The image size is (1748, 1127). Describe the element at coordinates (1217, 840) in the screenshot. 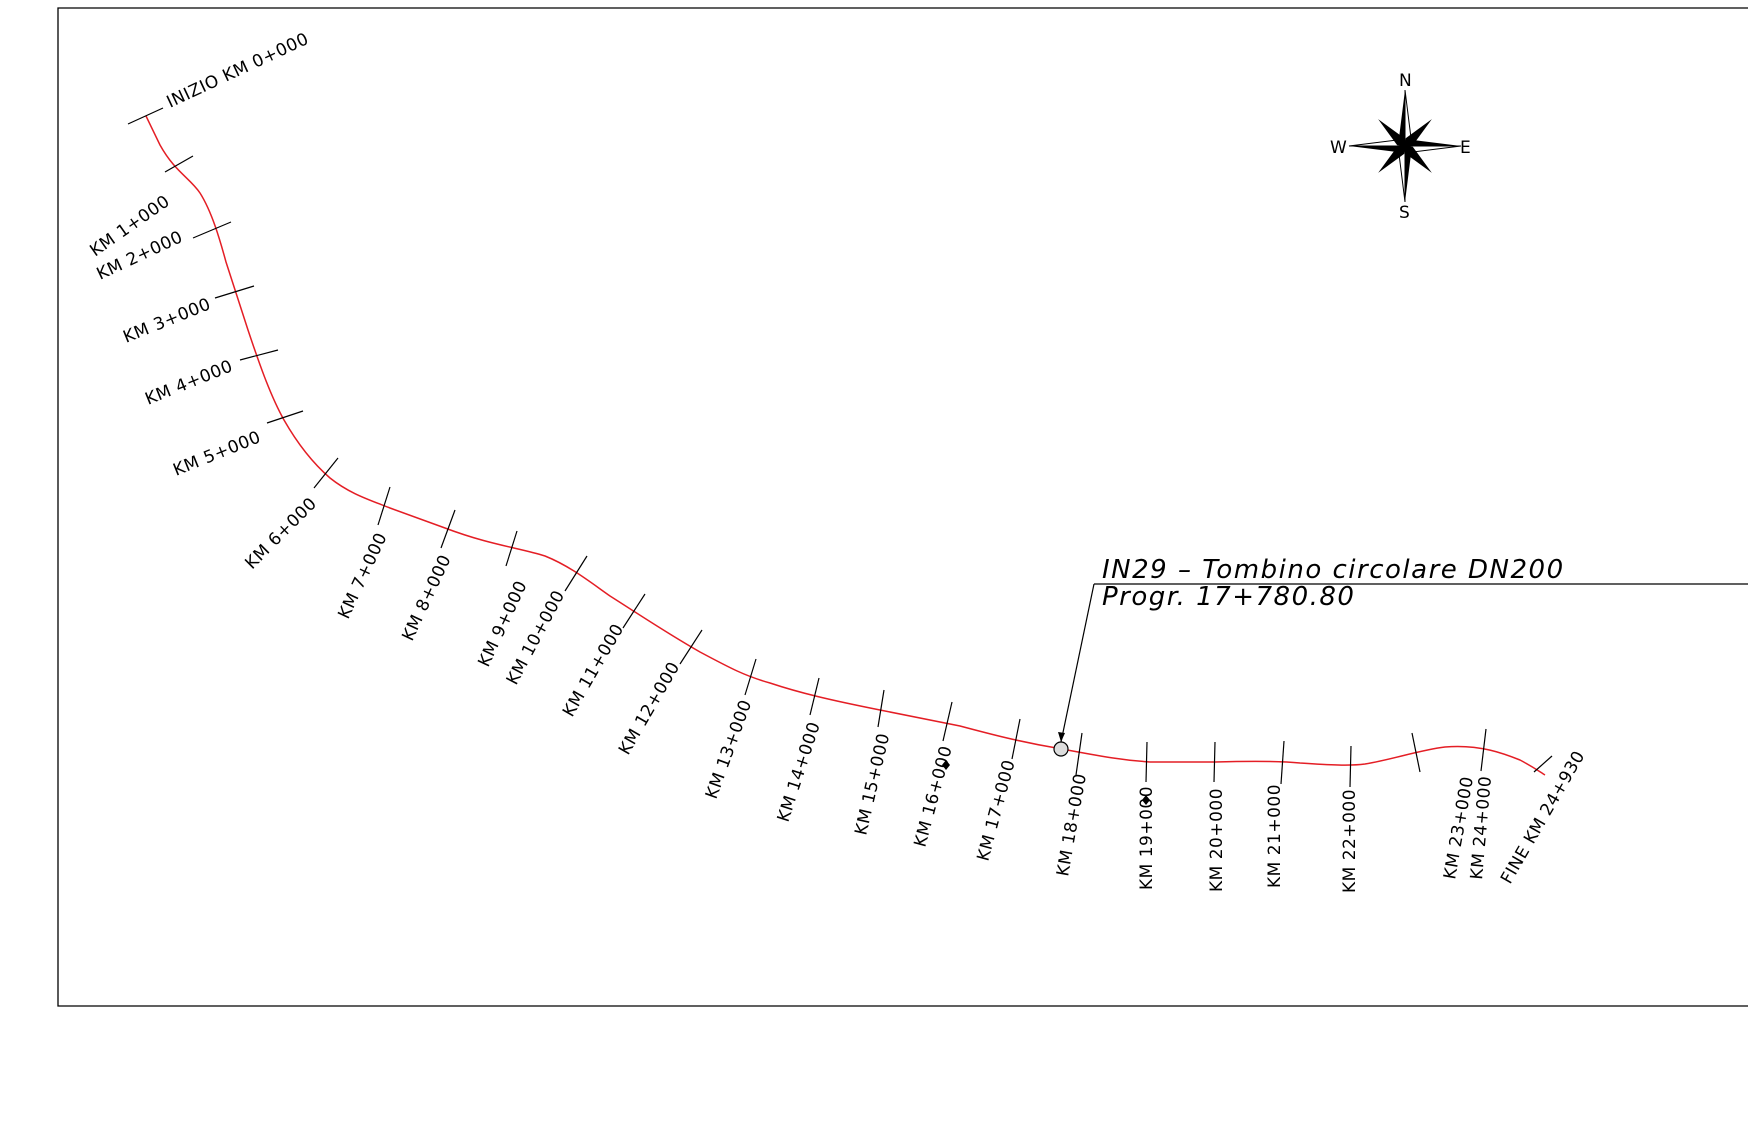

I see `km-label: KM 20+000` at that location.